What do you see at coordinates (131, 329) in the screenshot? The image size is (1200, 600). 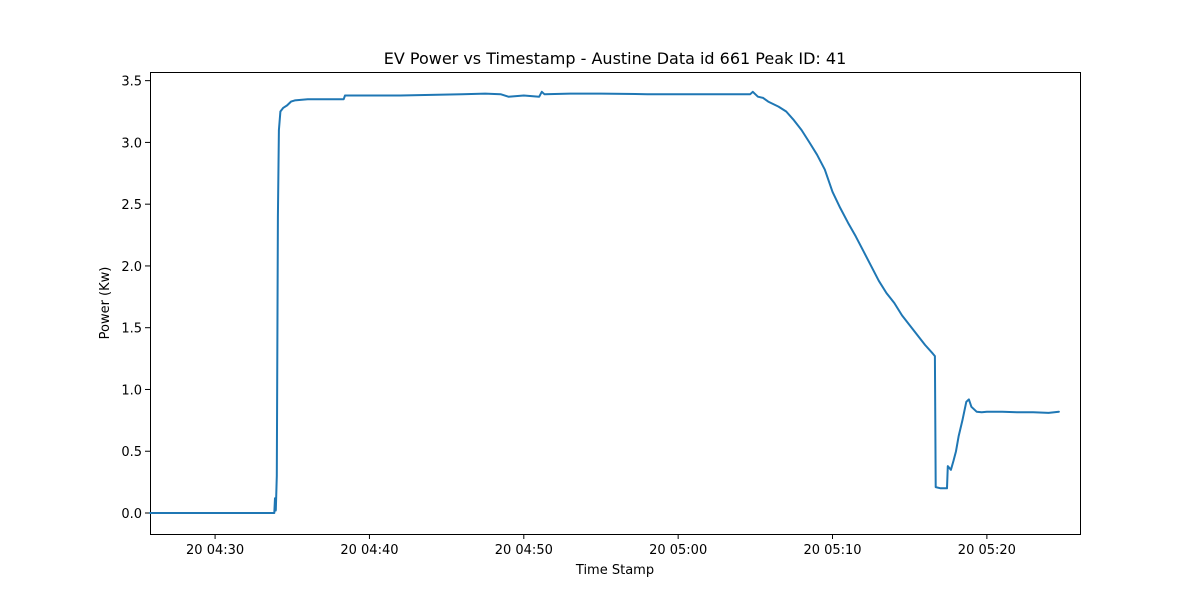 I see `y-tick-label: 1.5` at bounding box center [131, 329].